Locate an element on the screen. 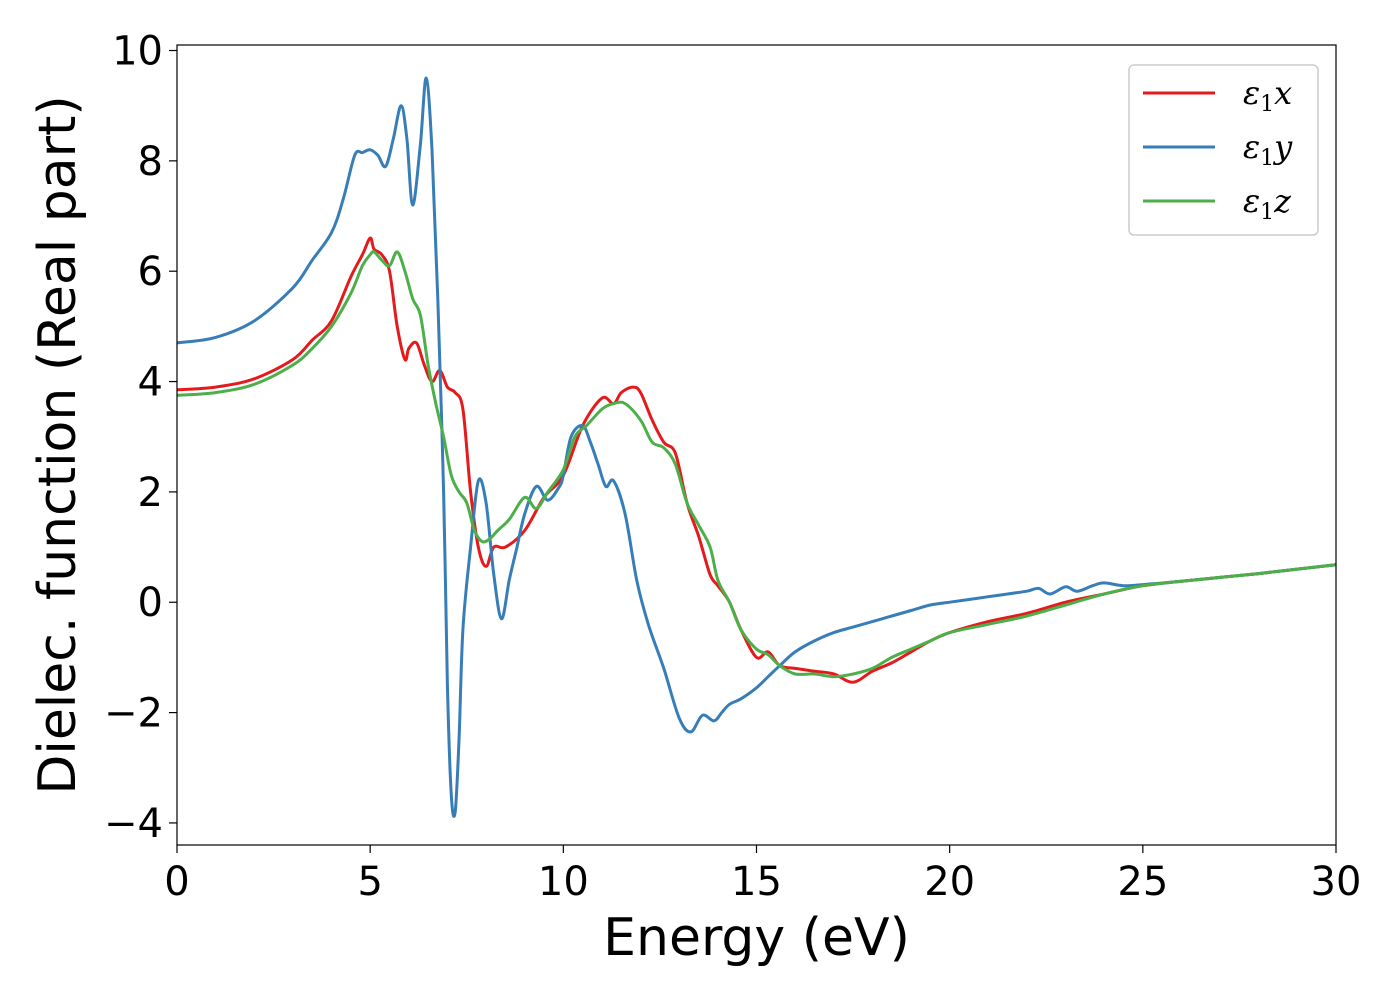 The height and width of the screenshot is (1000, 1400). y-tick-label: 10 is located at coordinates (137, 52).